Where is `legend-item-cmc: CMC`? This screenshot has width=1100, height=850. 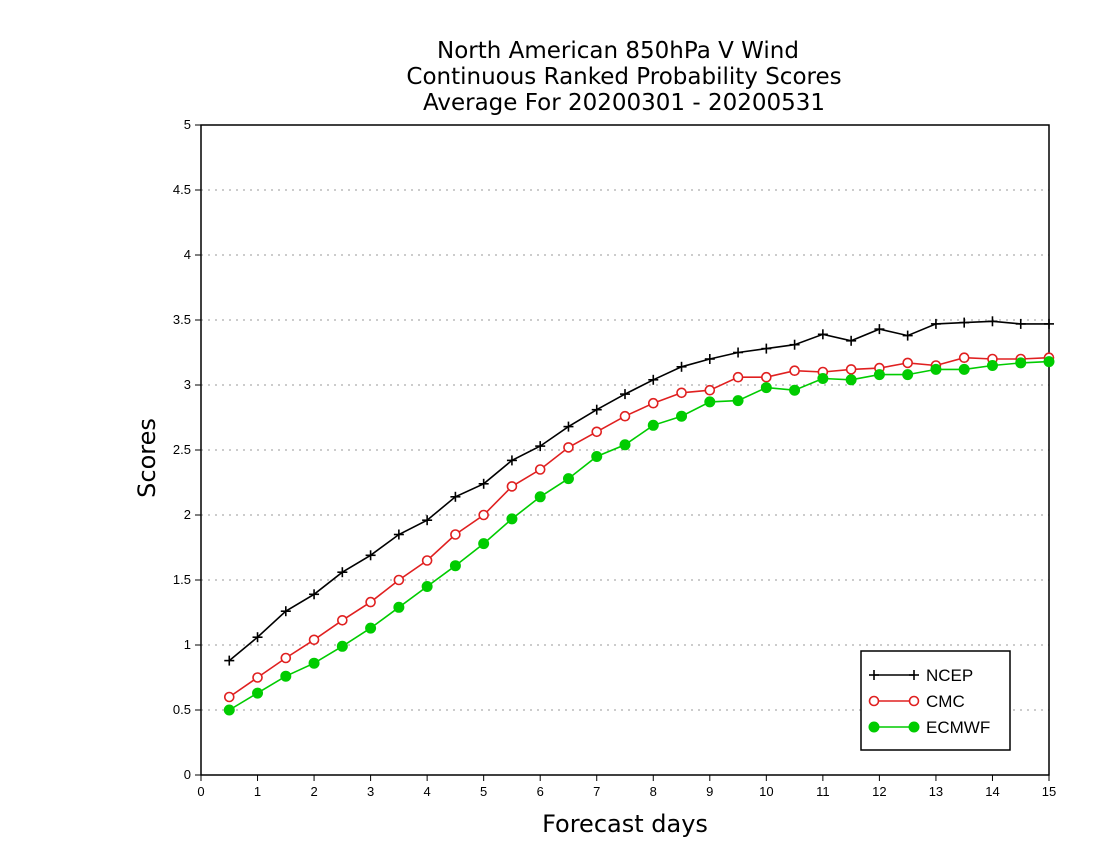
legend-item-cmc: CMC is located at coordinates (916, 701).